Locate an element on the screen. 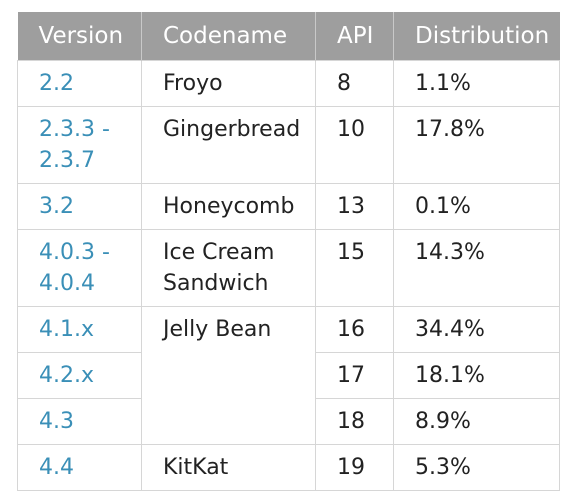 The width and height of the screenshot is (578, 498). table-row: 4.4 KitKat 19 5.3% is located at coordinates (288, 467).